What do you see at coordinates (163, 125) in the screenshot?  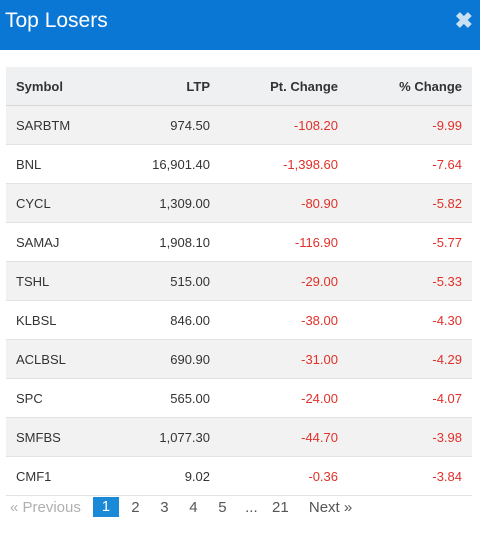 I see `cell-ltp: 974.50` at bounding box center [163, 125].